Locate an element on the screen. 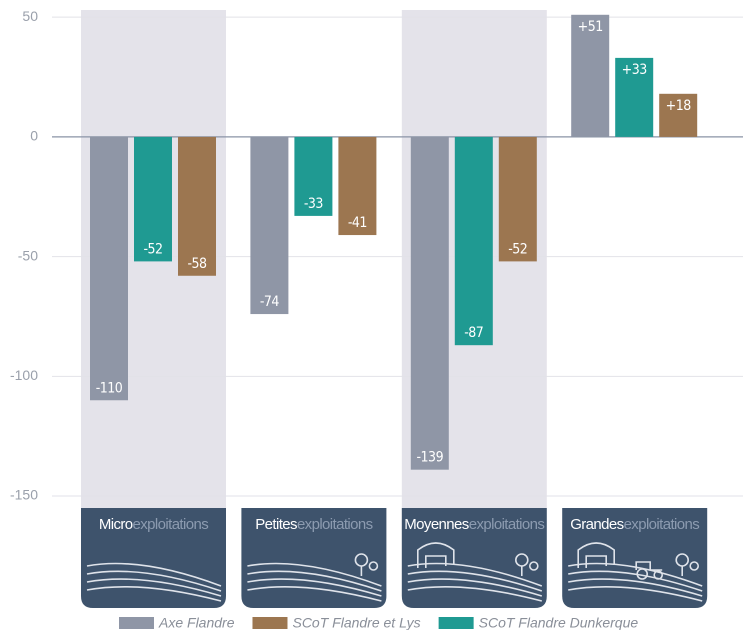  value-label: -58 is located at coordinates (197, 264).